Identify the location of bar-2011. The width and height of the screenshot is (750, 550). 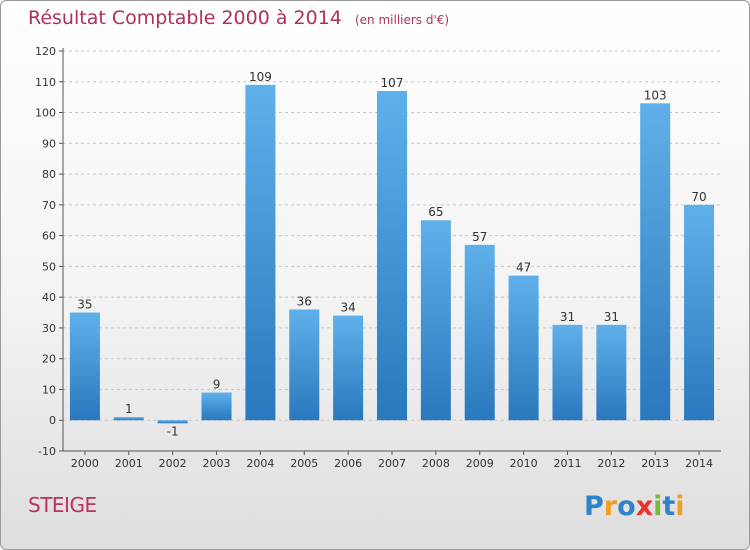
(567, 372).